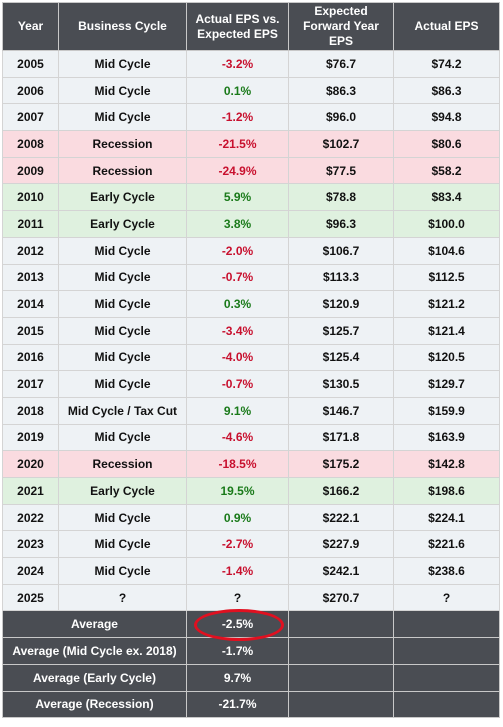  Describe the element at coordinates (446, 491) in the screenshot. I see `actual-eps-cell: $198.6` at that location.